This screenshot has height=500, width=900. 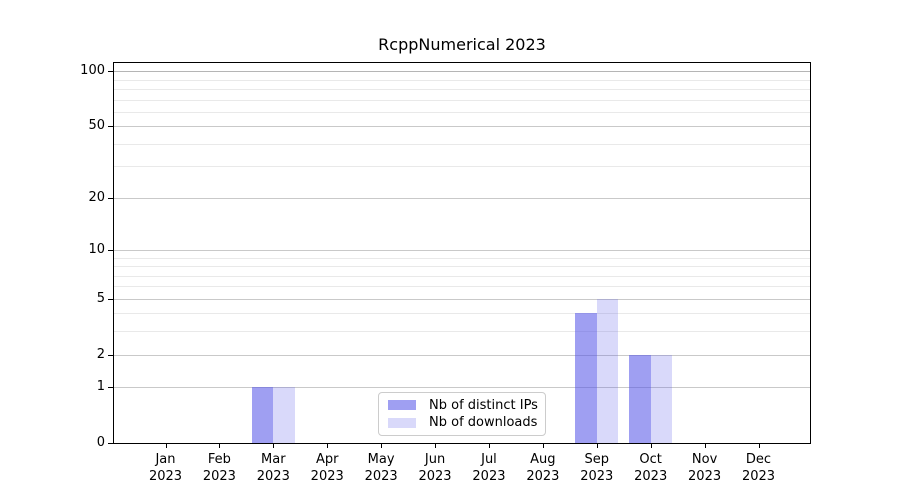 I want to click on x-tick-month: May, so click(x=381, y=459).